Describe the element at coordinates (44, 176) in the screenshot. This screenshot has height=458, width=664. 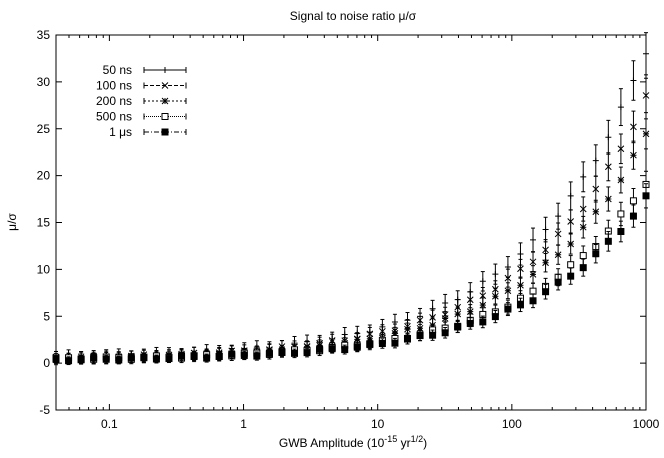
I see `y-tick-label: 20` at that location.